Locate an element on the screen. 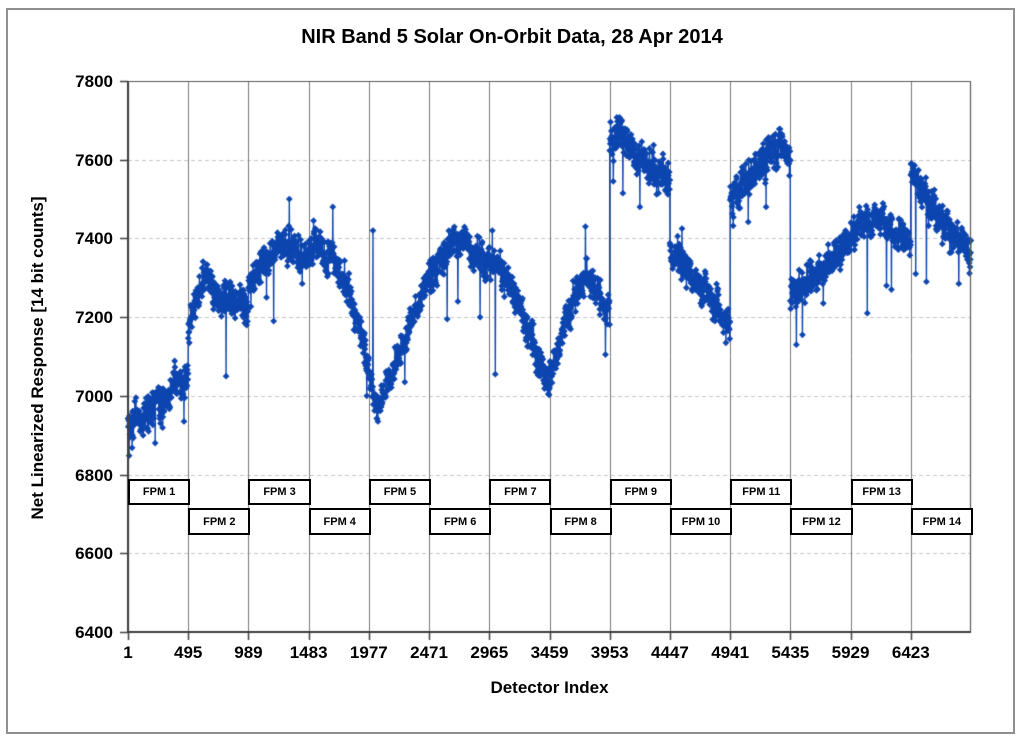 The image size is (1024, 740). fpm-box: FPM 13 is located at coordinates (881, 492).